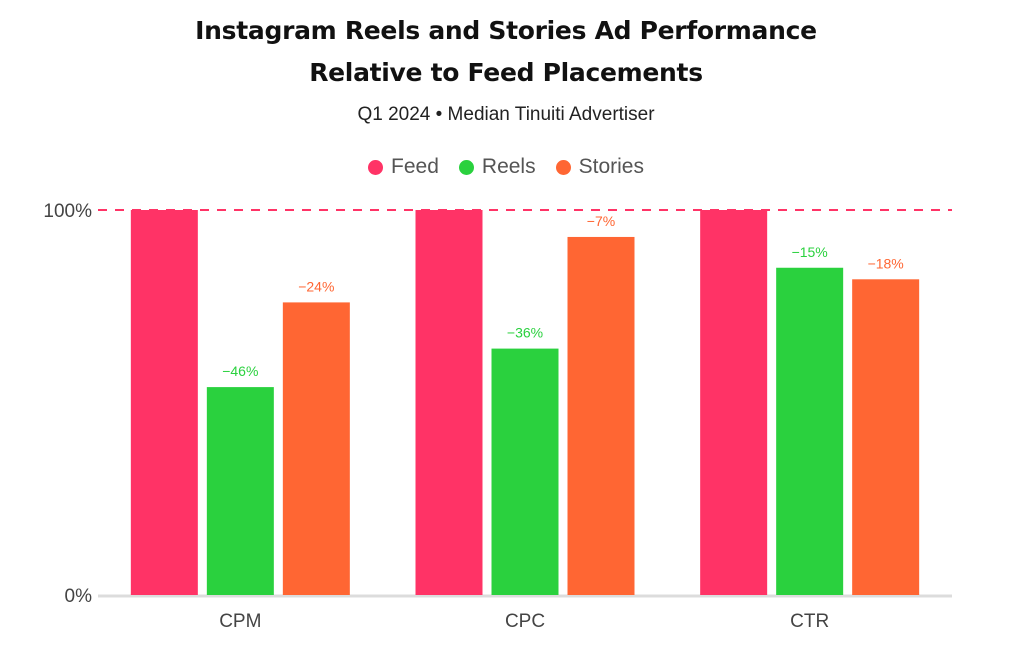 This screenshot has width=1012, height=660. Describe the element at coordinates (809, 621) in the screenshot. I see `x-tick-label-ctr: CTR` at that location.